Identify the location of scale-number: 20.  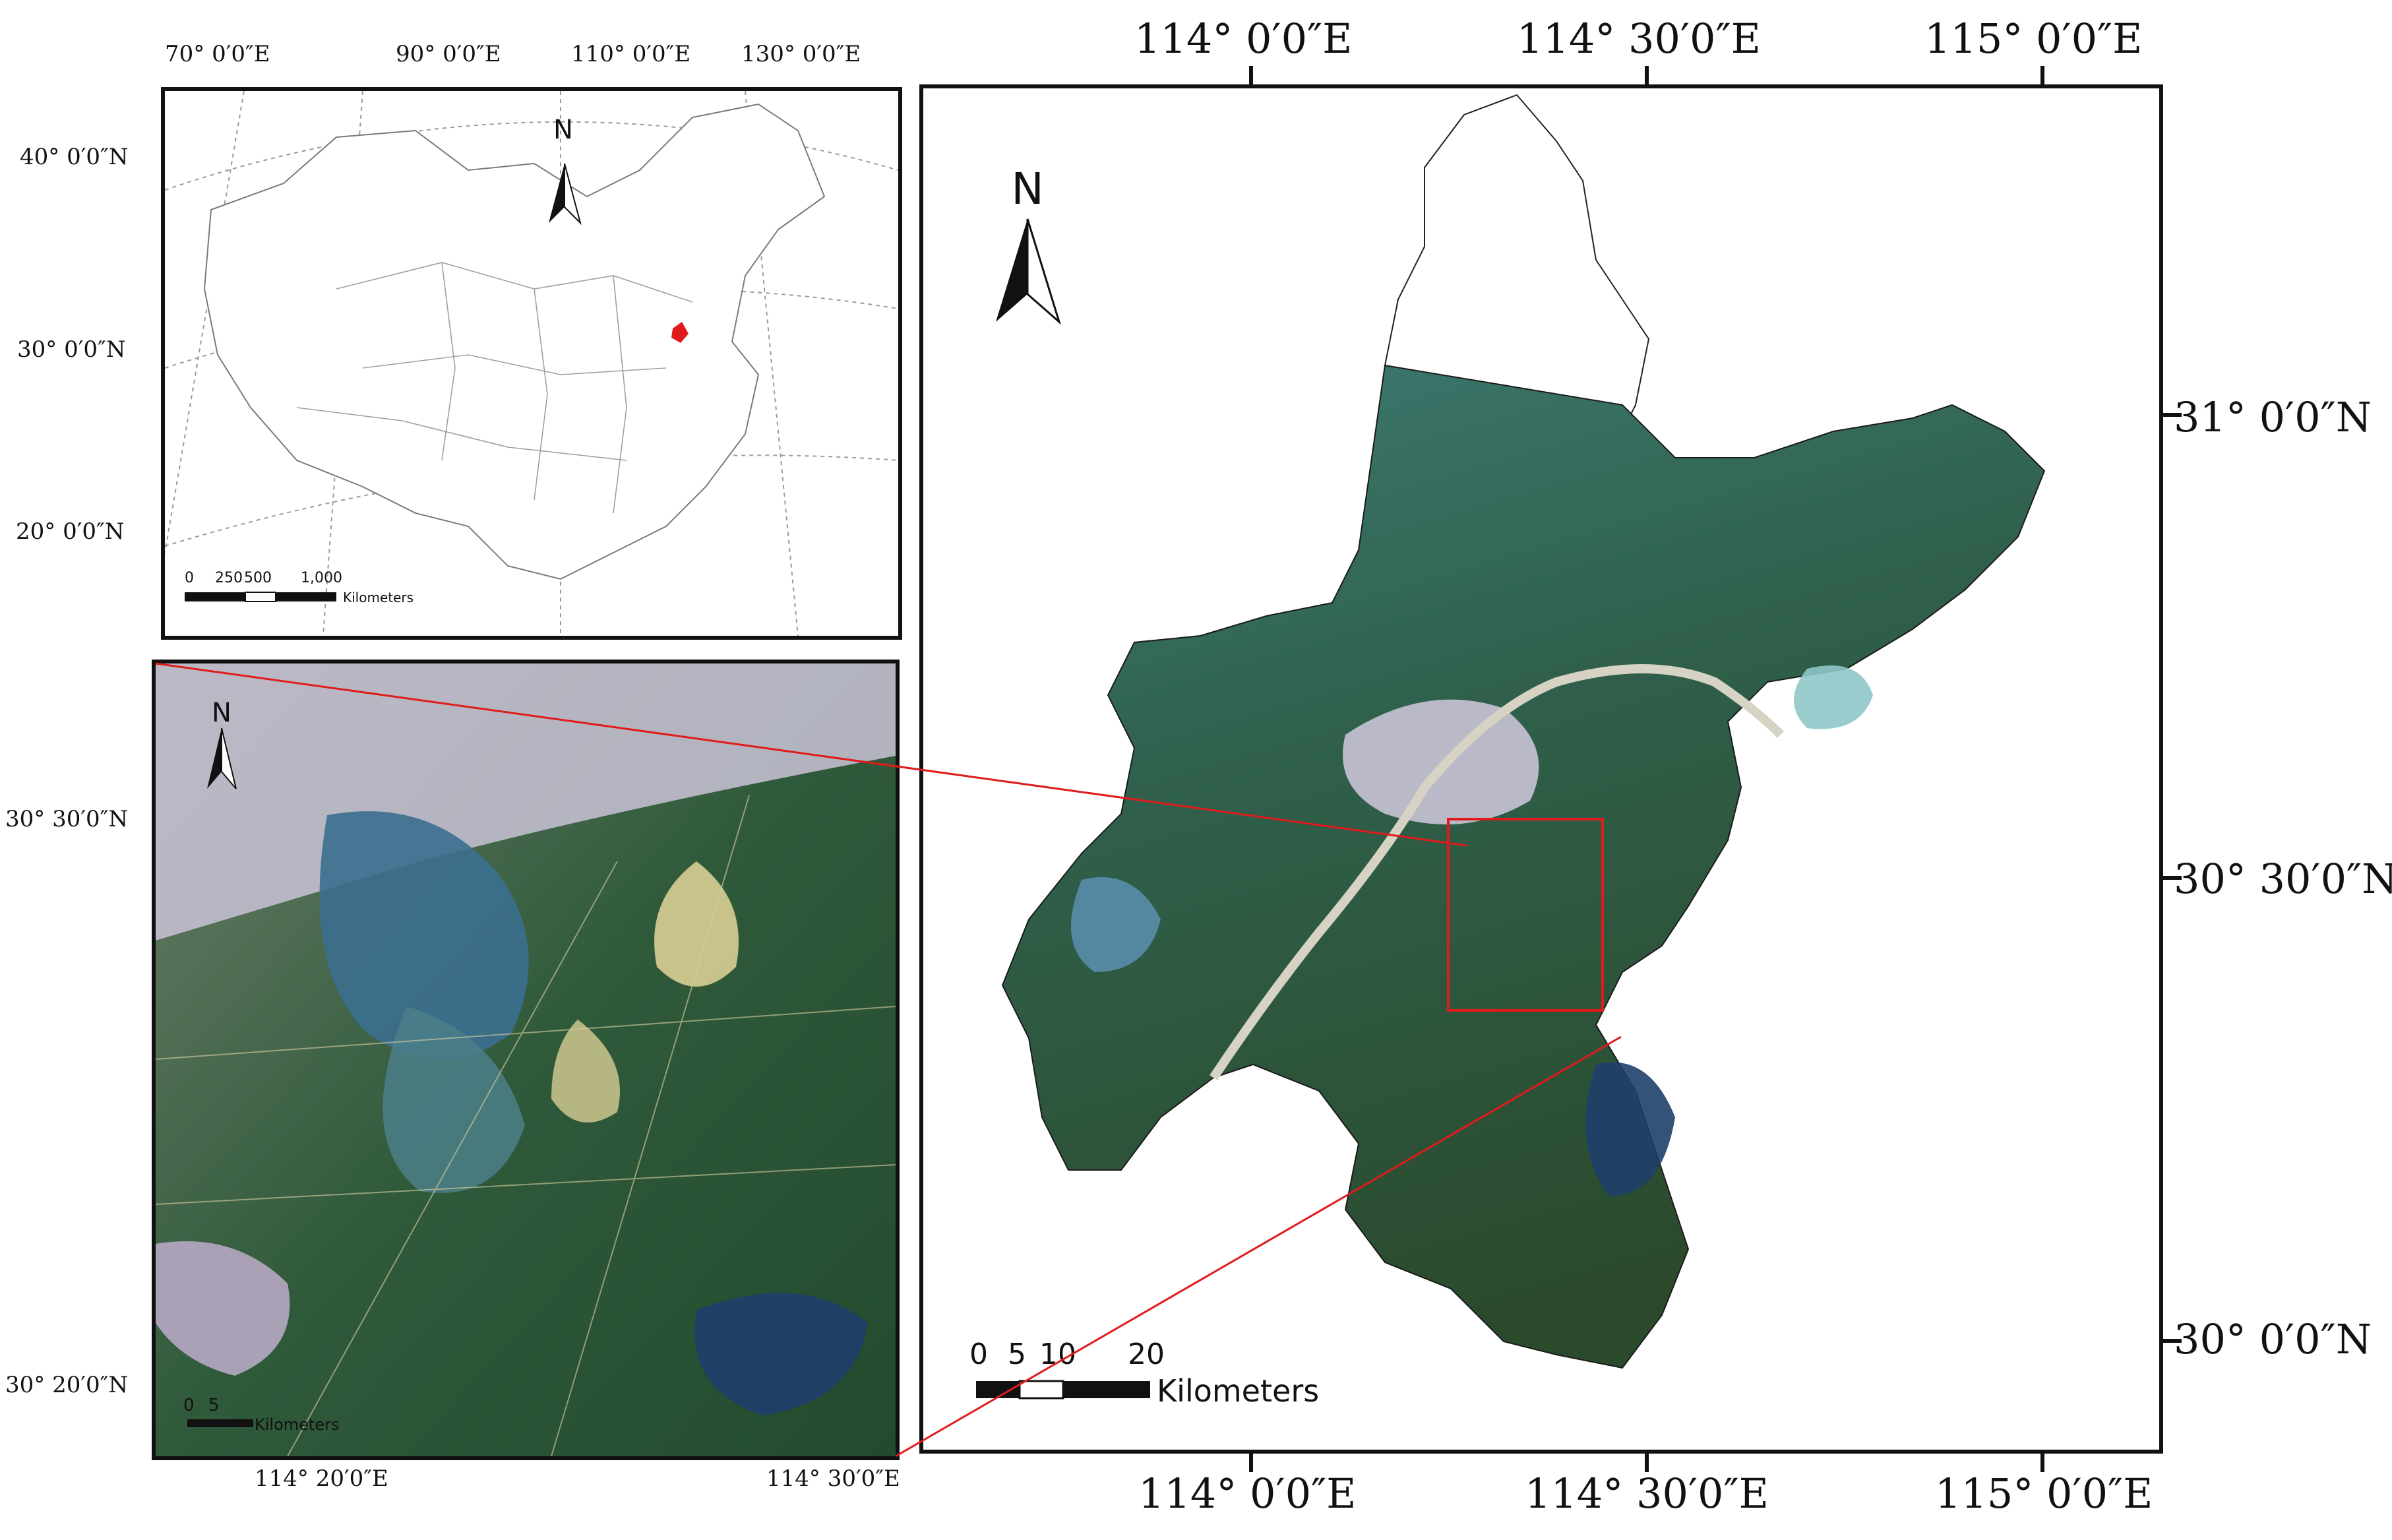
(1146, 1354).